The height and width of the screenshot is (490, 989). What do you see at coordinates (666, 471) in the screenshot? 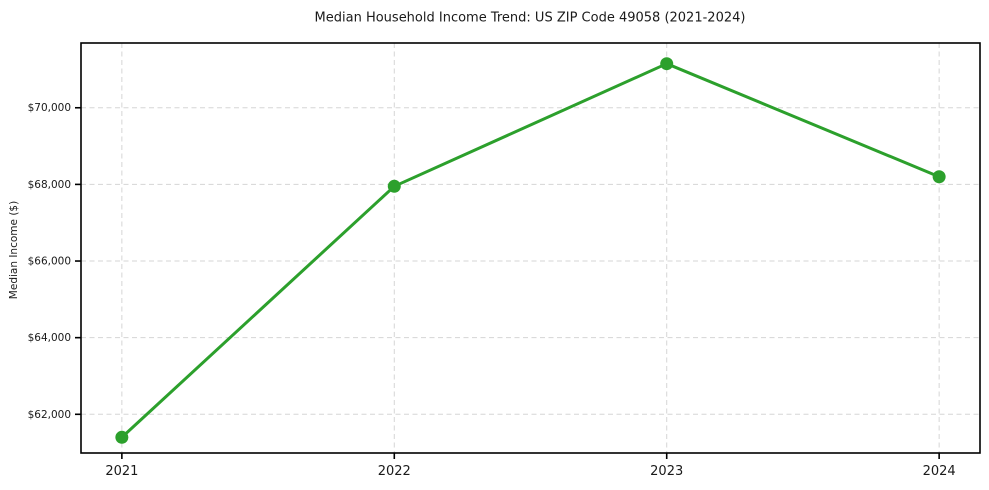
I see `x-tick-label: 2023` at bounding box center [666, 471].